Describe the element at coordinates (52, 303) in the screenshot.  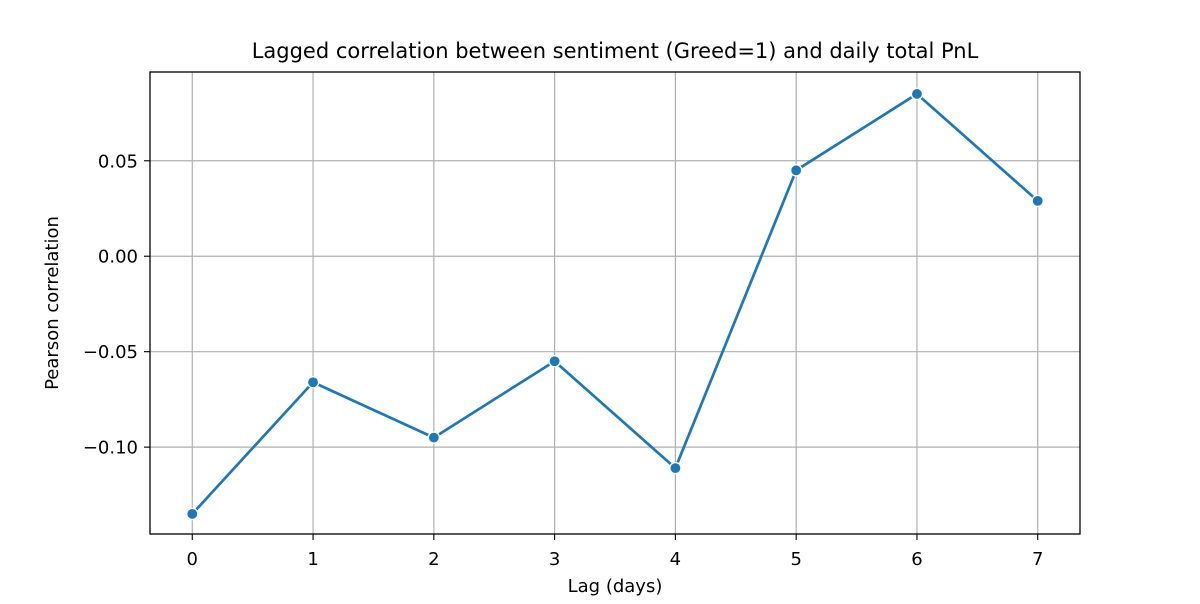
I see `y-axis-title: Pearson correlation` at that location.